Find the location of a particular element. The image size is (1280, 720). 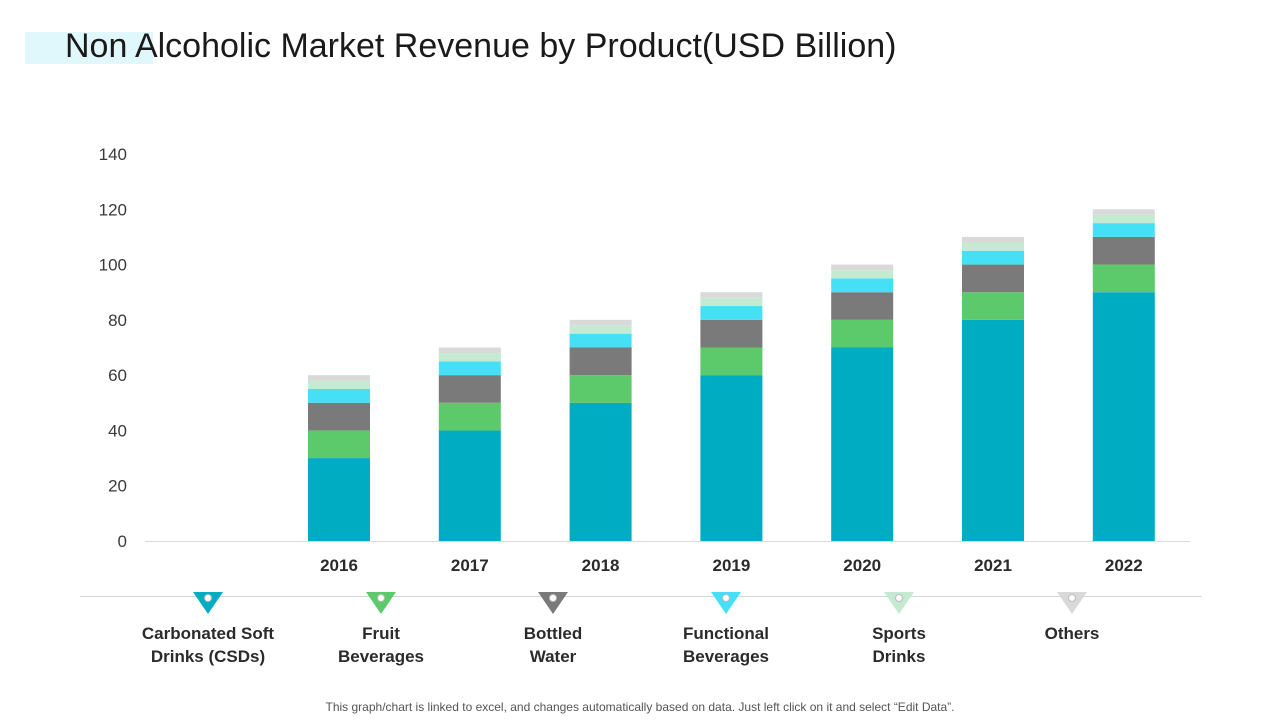

legend-label-line1: Sports is located at coordinates (899, 633).